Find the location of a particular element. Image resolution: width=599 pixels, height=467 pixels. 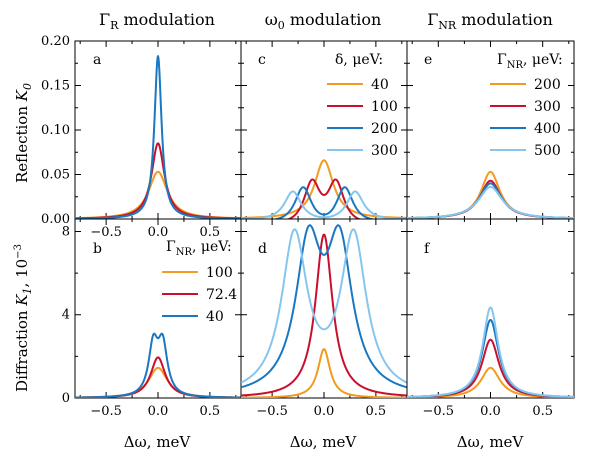

column-title-gamma-r: ΓR modulation is located at coordinates (157, 21).